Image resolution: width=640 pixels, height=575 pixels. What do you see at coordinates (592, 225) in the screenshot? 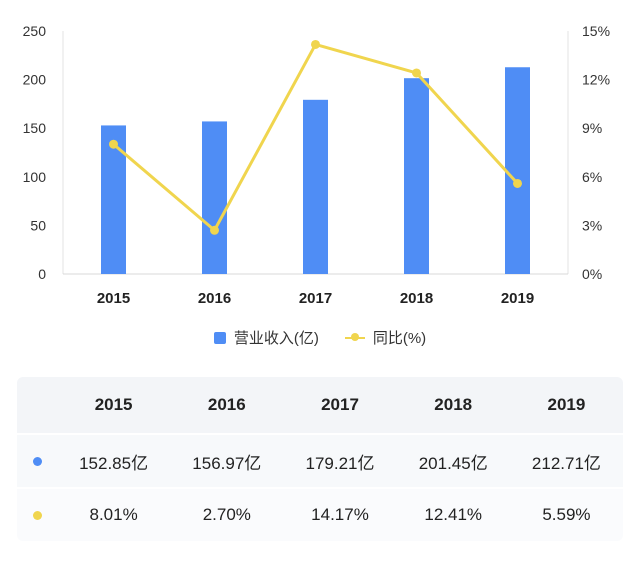
I see `right-tick-label: 3%` at bounding box center [592, 225].